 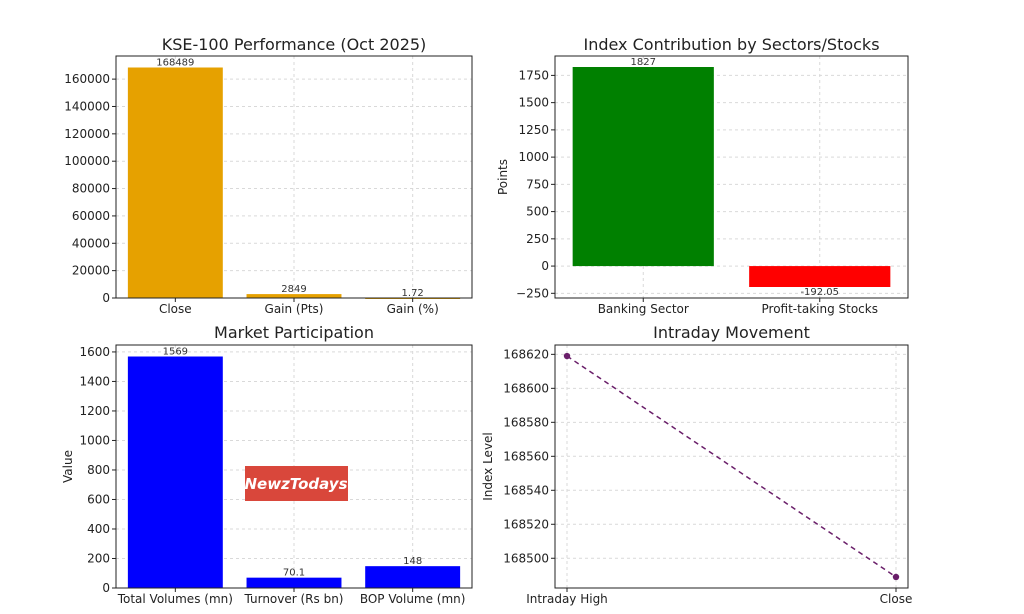 What do you see at coordinates (488, 466) in the screenshot?
I see `y-axis-label: Index Level` at bounding box center [488, 466].